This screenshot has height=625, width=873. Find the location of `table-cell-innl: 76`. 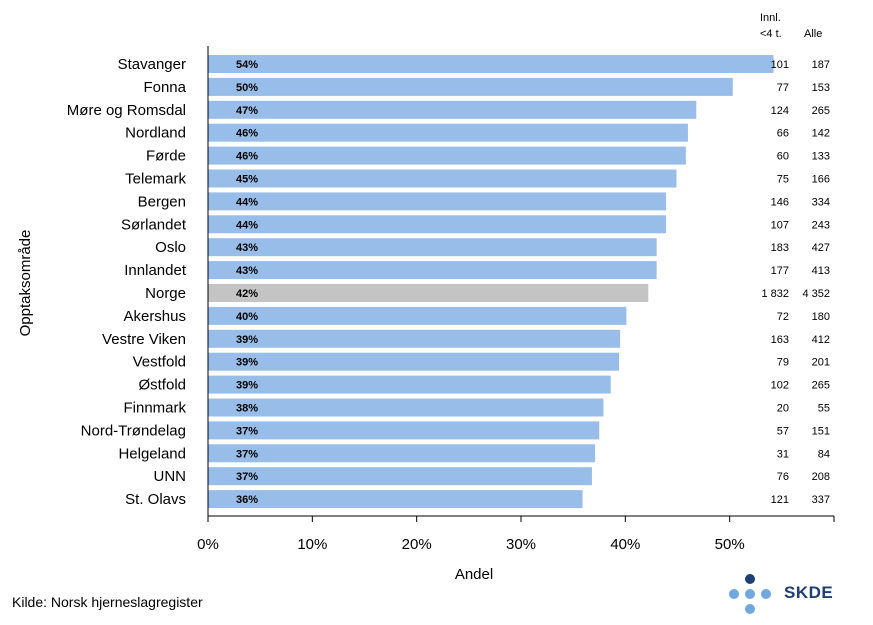

table-cell-innl: 76 is located at coordinates (783, 477).